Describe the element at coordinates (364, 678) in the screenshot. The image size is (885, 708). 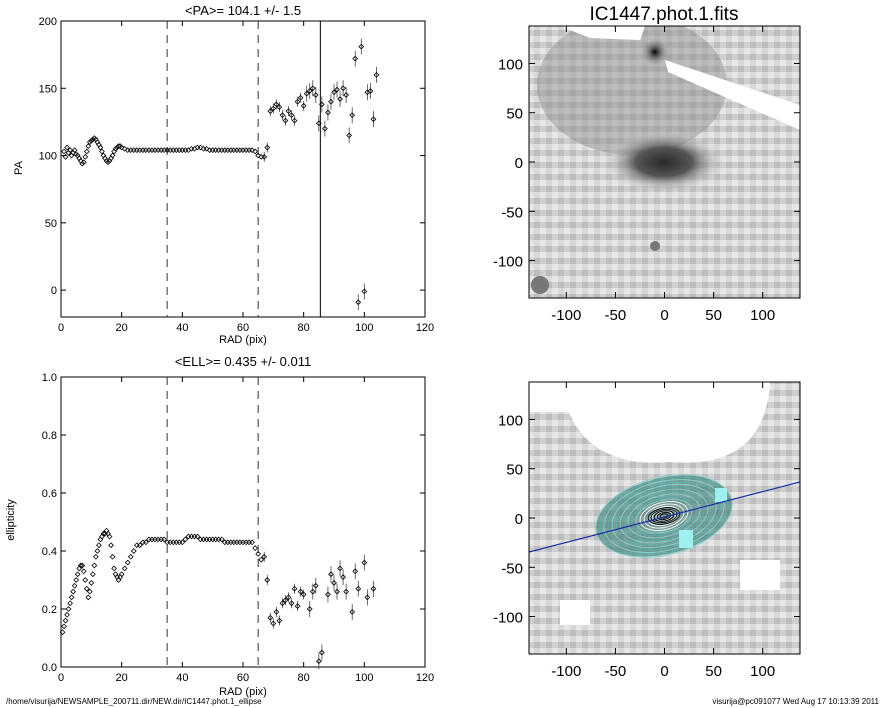
I see `ell-xtick-label: 100` at that location.